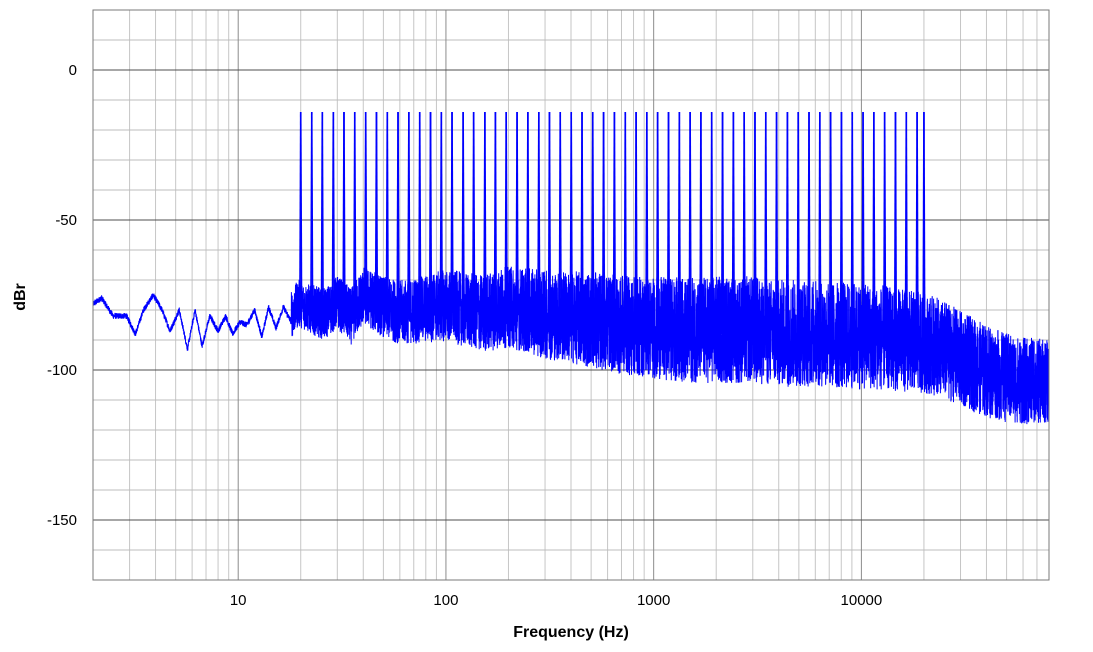  What do you see at coordinates (62, 295) in the screenshot?
I see `y-tick-labels: 0 -50 -100 -150` at bounding box center [62, 295].